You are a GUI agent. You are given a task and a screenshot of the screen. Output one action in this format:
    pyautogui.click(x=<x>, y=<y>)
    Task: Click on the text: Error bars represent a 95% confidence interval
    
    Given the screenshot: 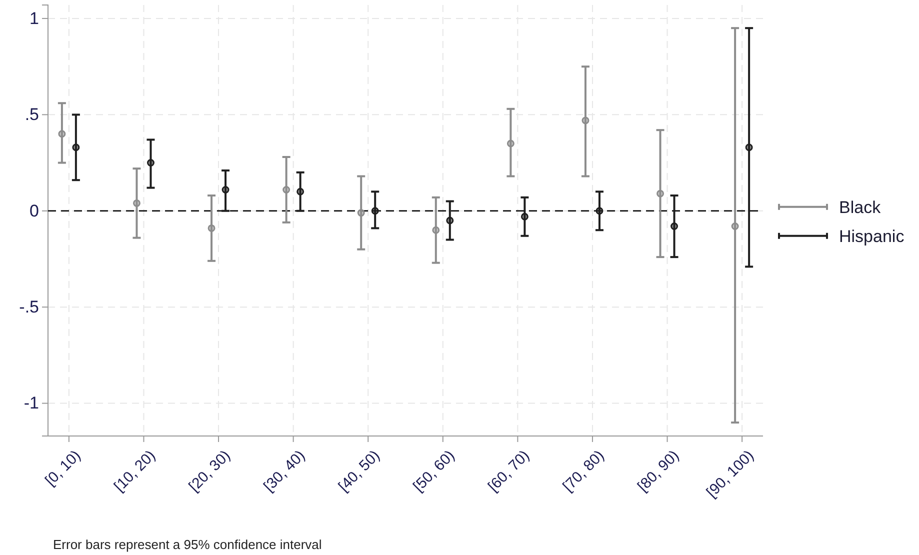 What is the action you would take?
    pyautogui.click(x=187, y=544)
    